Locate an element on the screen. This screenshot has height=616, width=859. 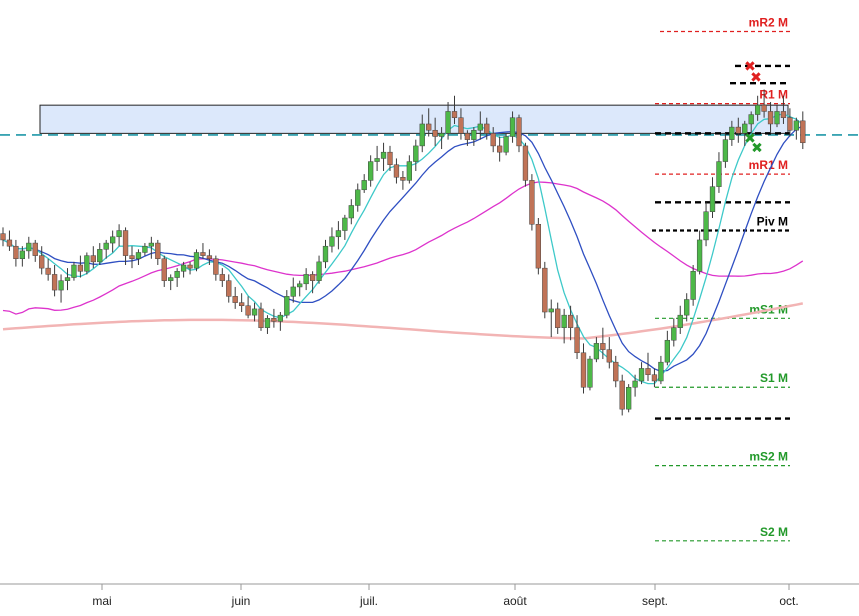
x-tick-label: juil. is located at coordinates (368, 601).